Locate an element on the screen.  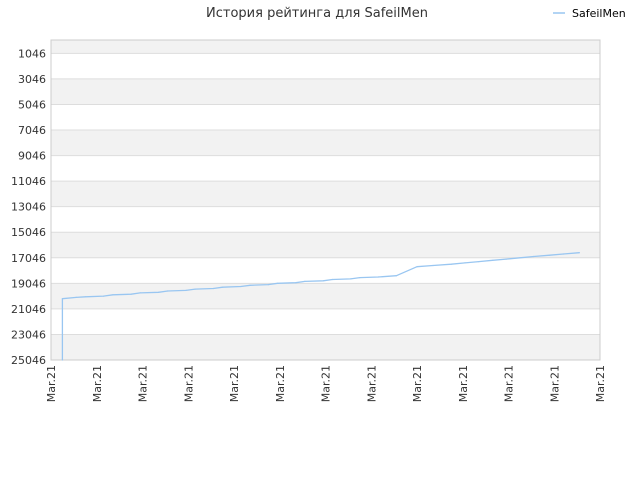
y-tick-label: 11046 is located at coordinates (28, 181).